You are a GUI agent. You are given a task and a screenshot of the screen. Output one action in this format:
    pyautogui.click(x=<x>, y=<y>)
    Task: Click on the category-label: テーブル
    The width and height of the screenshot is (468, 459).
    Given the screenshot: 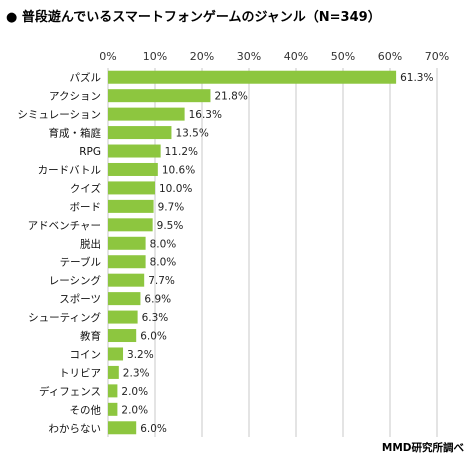 What is the action you would take?
    pyautogui.click(x=80, y=262)
    